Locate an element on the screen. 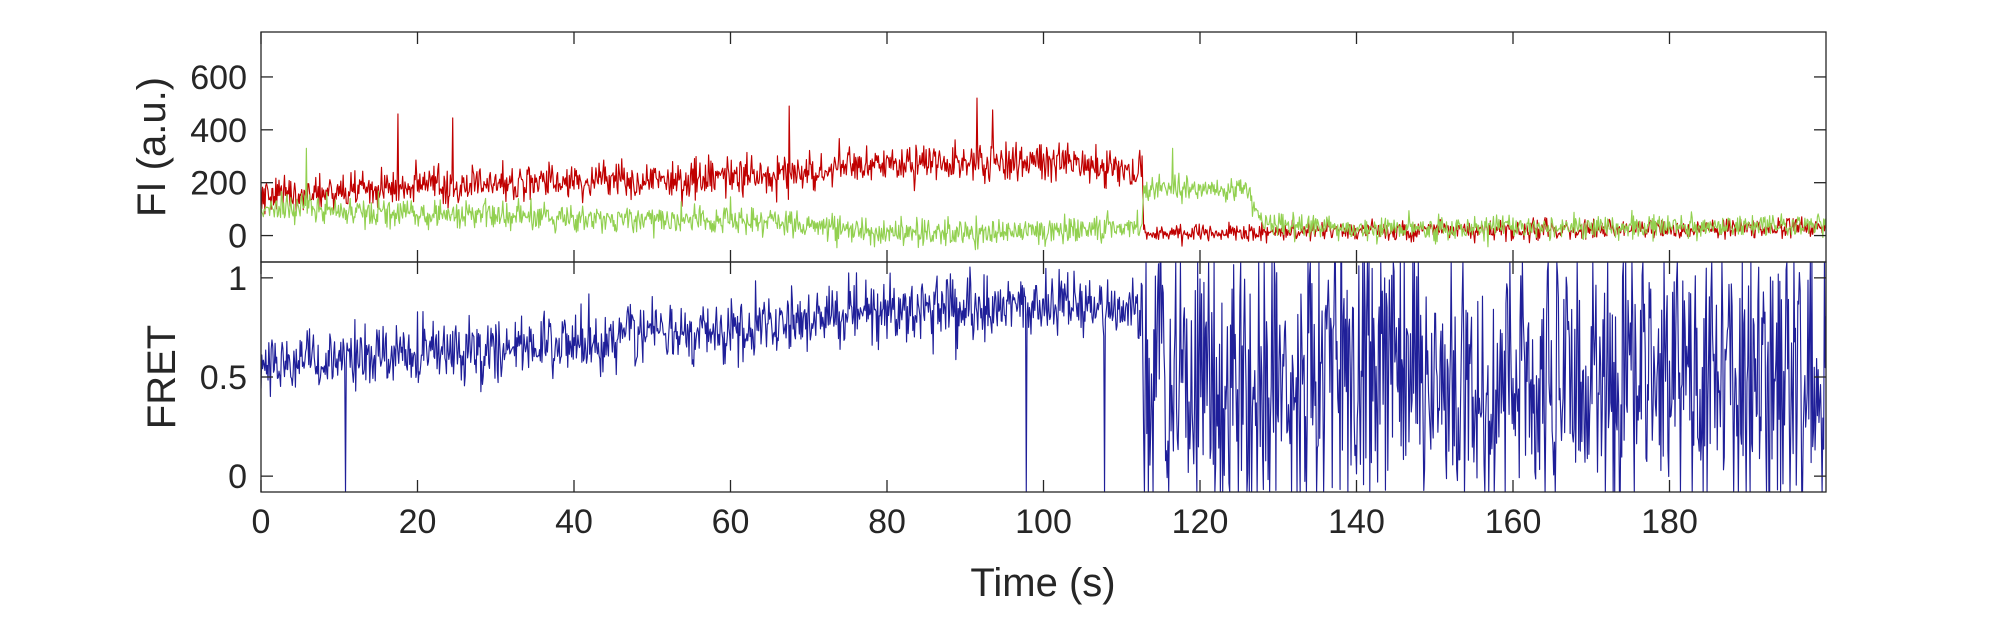 The width and height of the screenshot is (2005, 630). intensity-series-1-line is located at coordinates (1043, 199).